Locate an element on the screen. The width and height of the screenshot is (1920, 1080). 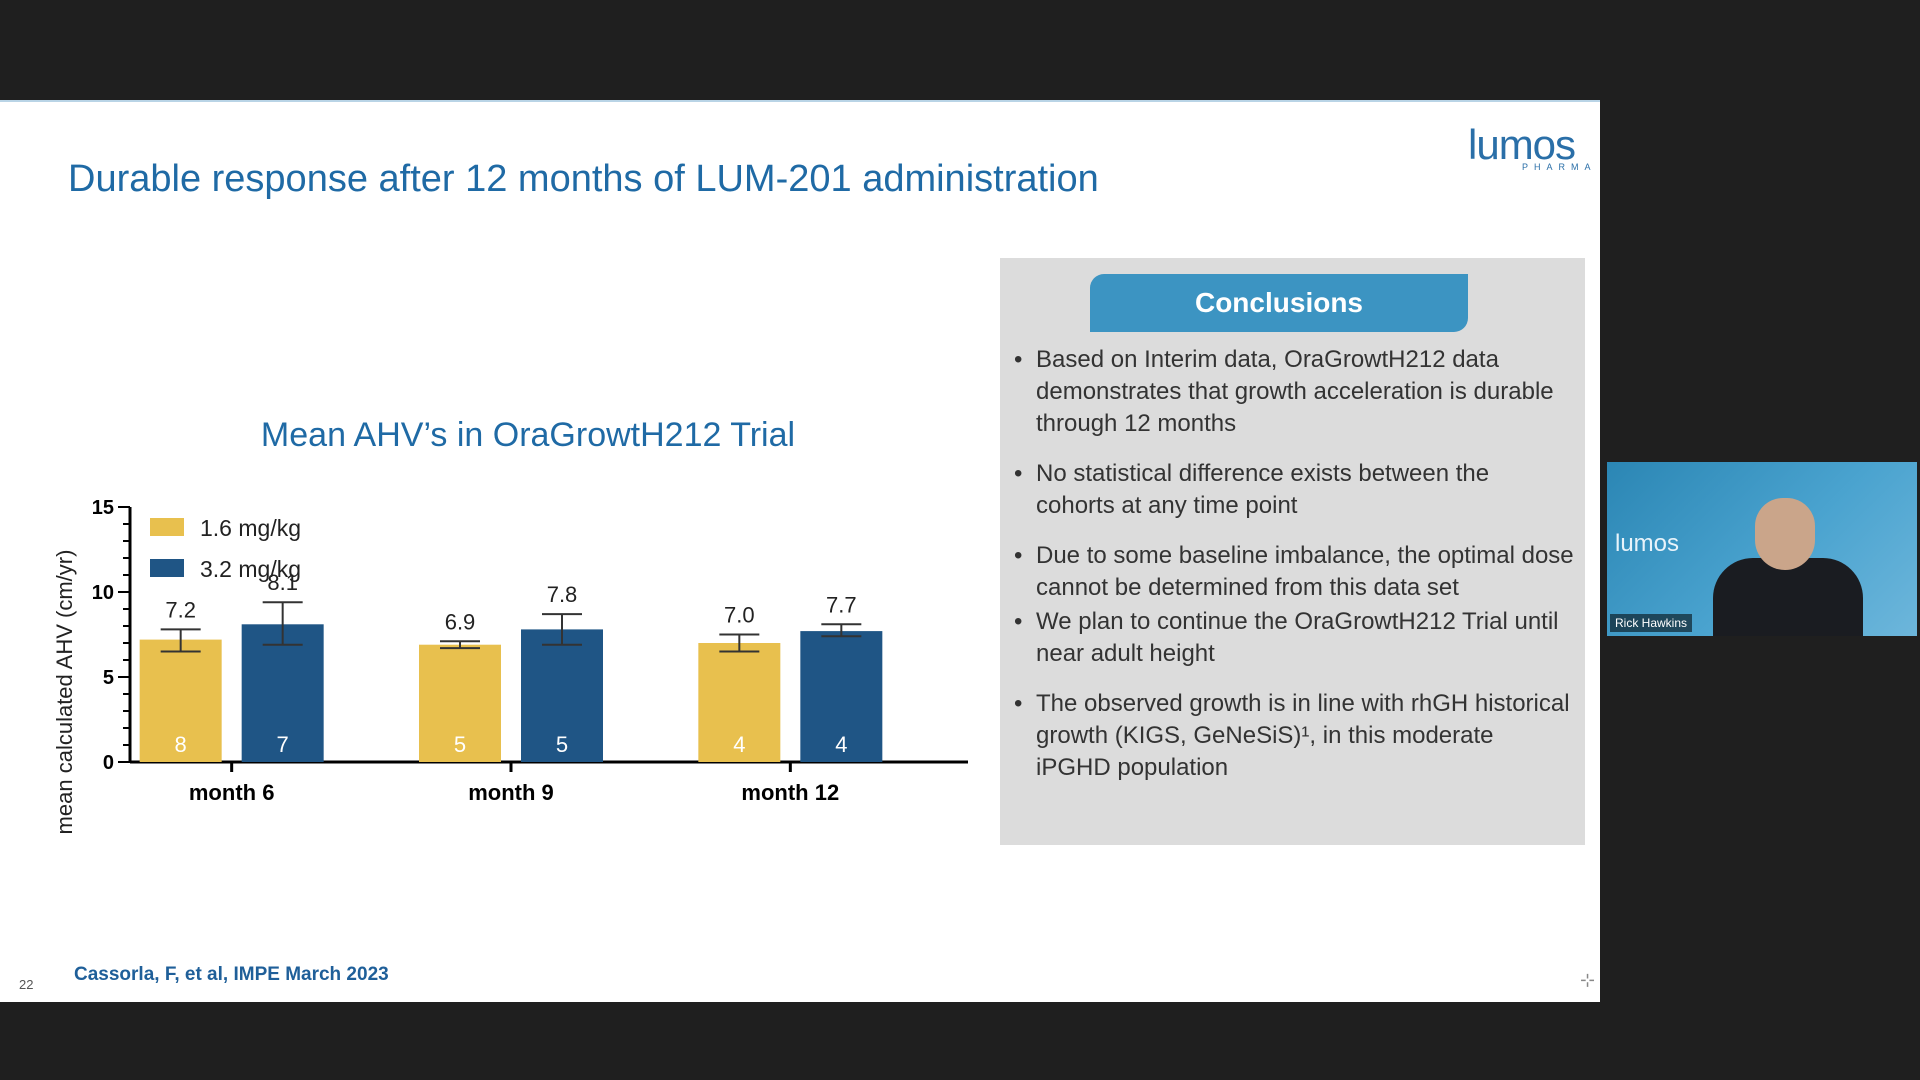
chart-bars: 7.2 8 8.1 7 6.9 5 7.8 5 7.0 4 7.7 4 is located at coordinates (511, 666).